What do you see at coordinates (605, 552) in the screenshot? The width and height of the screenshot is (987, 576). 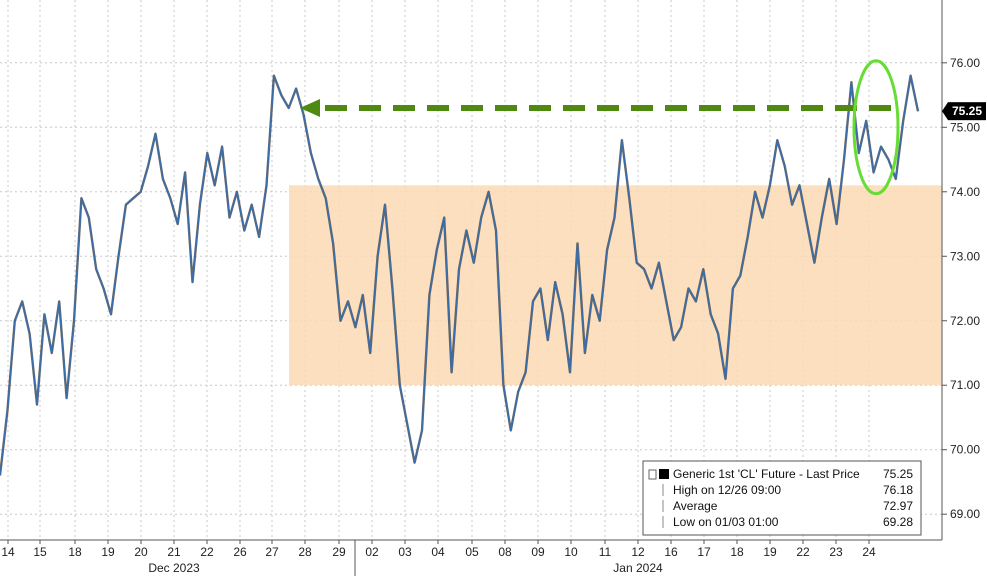 I see `x-tick-label-18: 11` at bounding box center [605, 552].